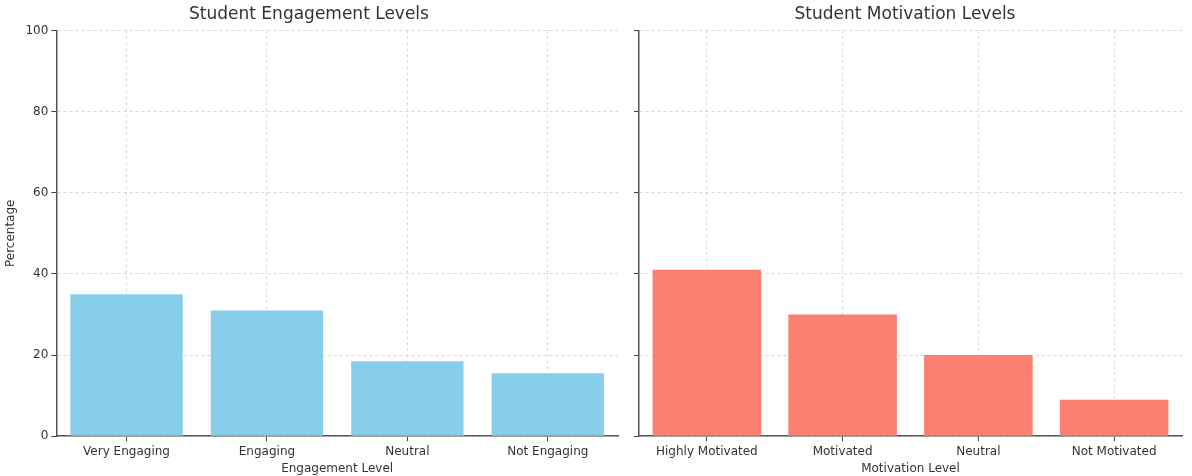 The image size is (1192, 476). I want to click on chart-title: Student Motivation Levels, so click(905, 12).